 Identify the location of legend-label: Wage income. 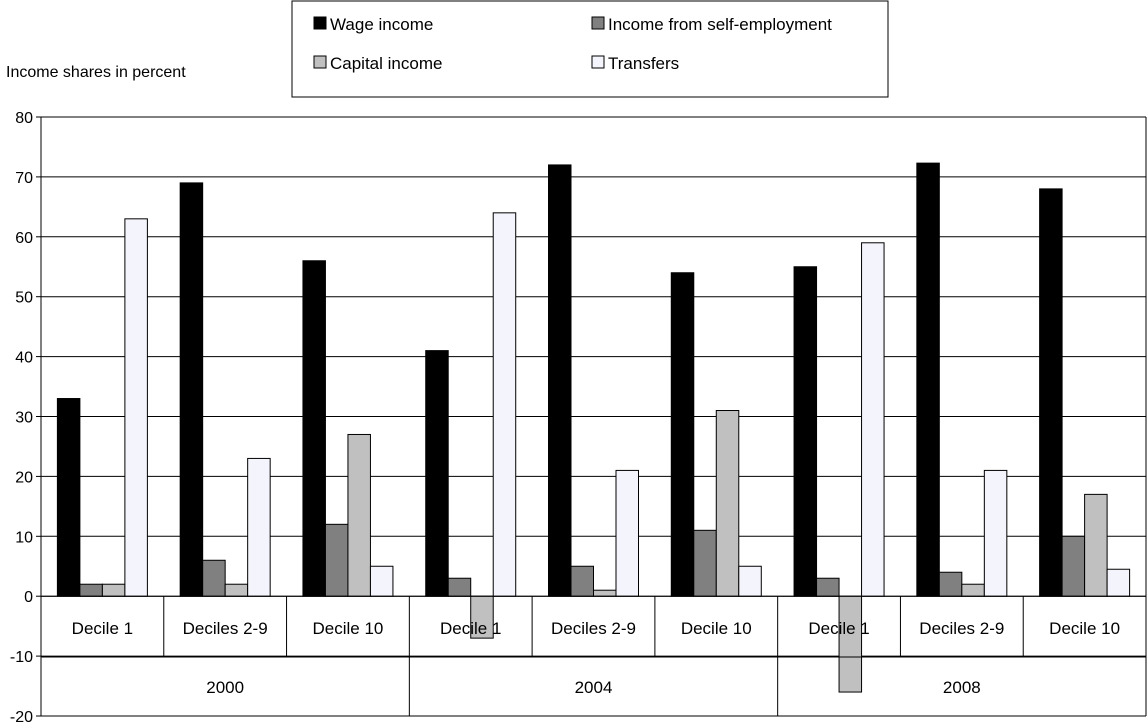
(381, 24).